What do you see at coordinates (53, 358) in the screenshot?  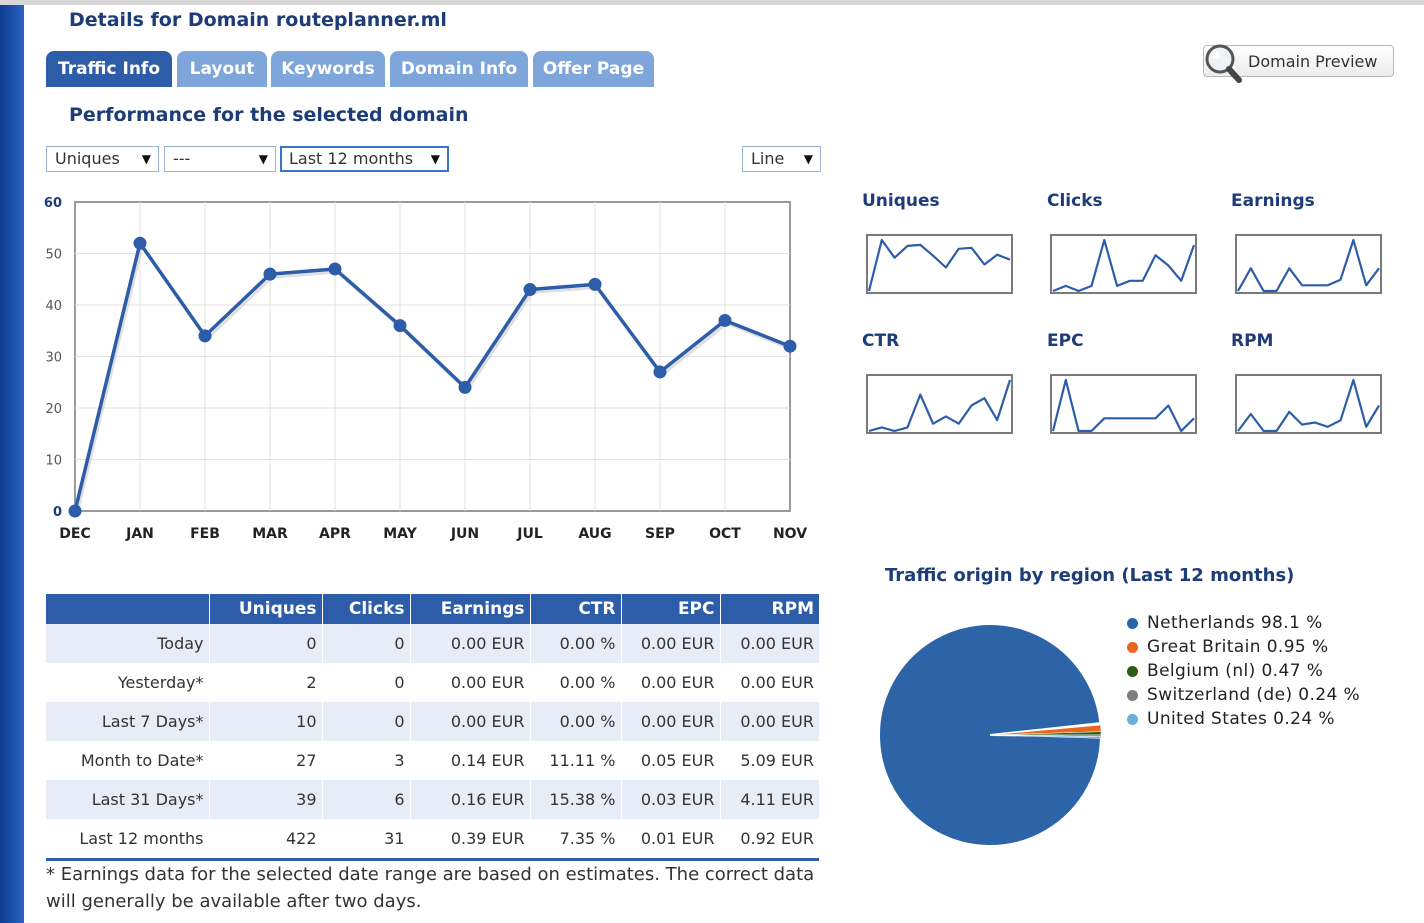 I see `y-tick-label: 30` at bounding box center [53, 358].